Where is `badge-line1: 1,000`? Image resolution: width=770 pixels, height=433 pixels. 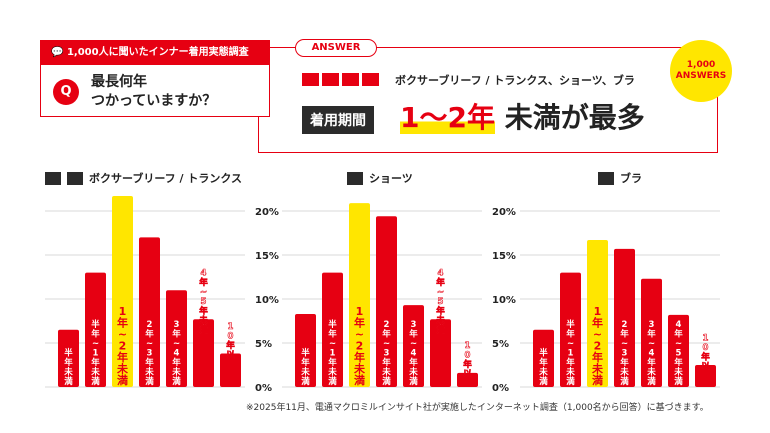 badge-line1: 1,000 is located at coordinates (701, 65).